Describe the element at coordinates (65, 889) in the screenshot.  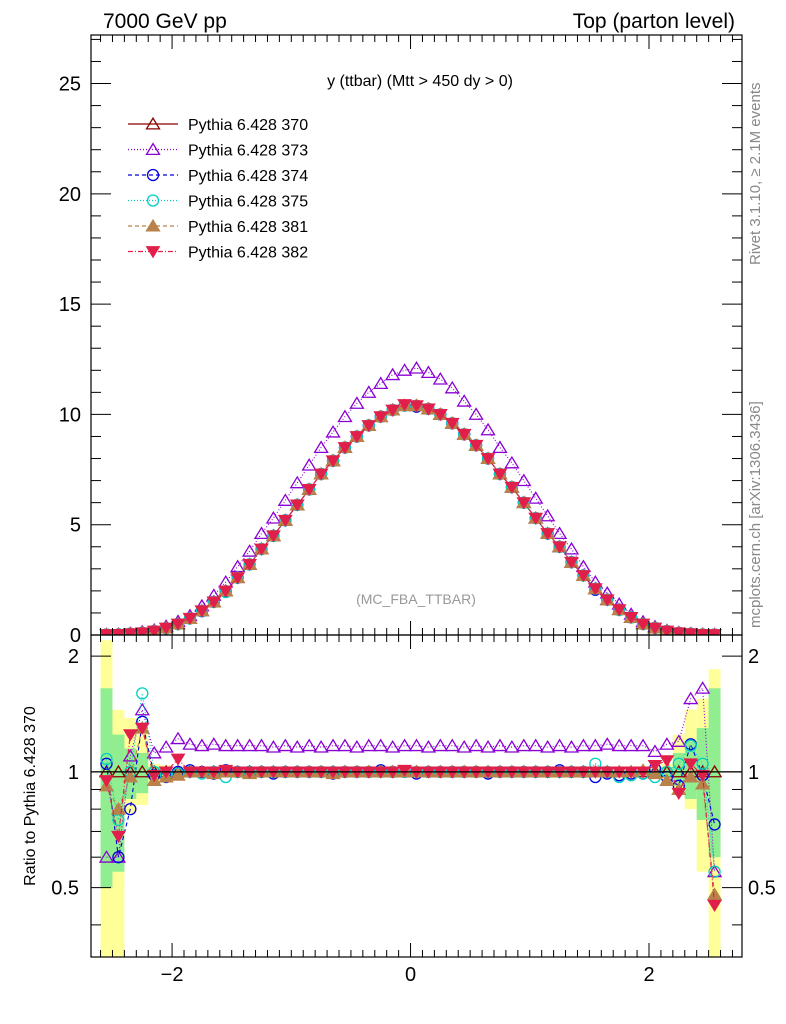
I see `ratio-y-tick-label: 0.5` at that location.